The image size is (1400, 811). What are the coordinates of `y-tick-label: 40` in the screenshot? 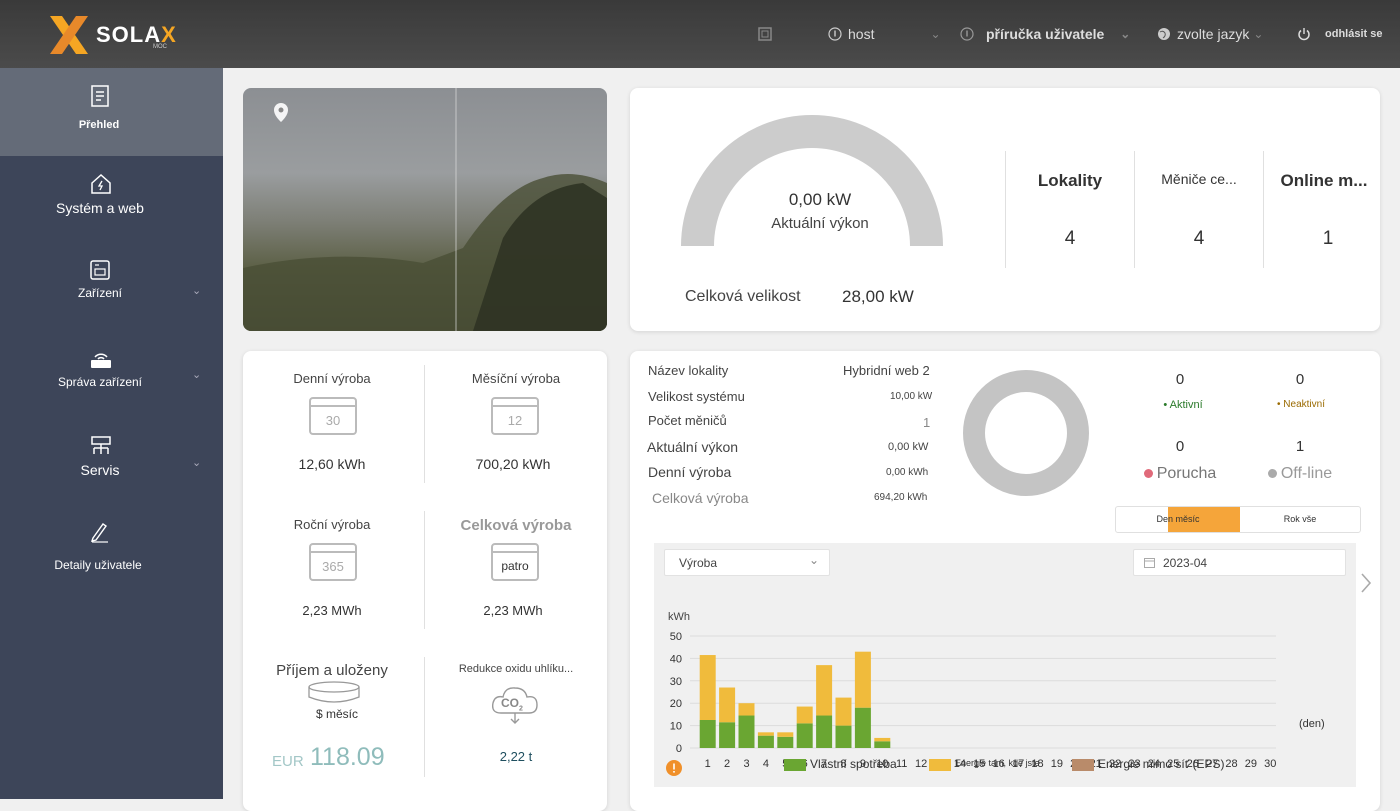 It's located at (676, 659).